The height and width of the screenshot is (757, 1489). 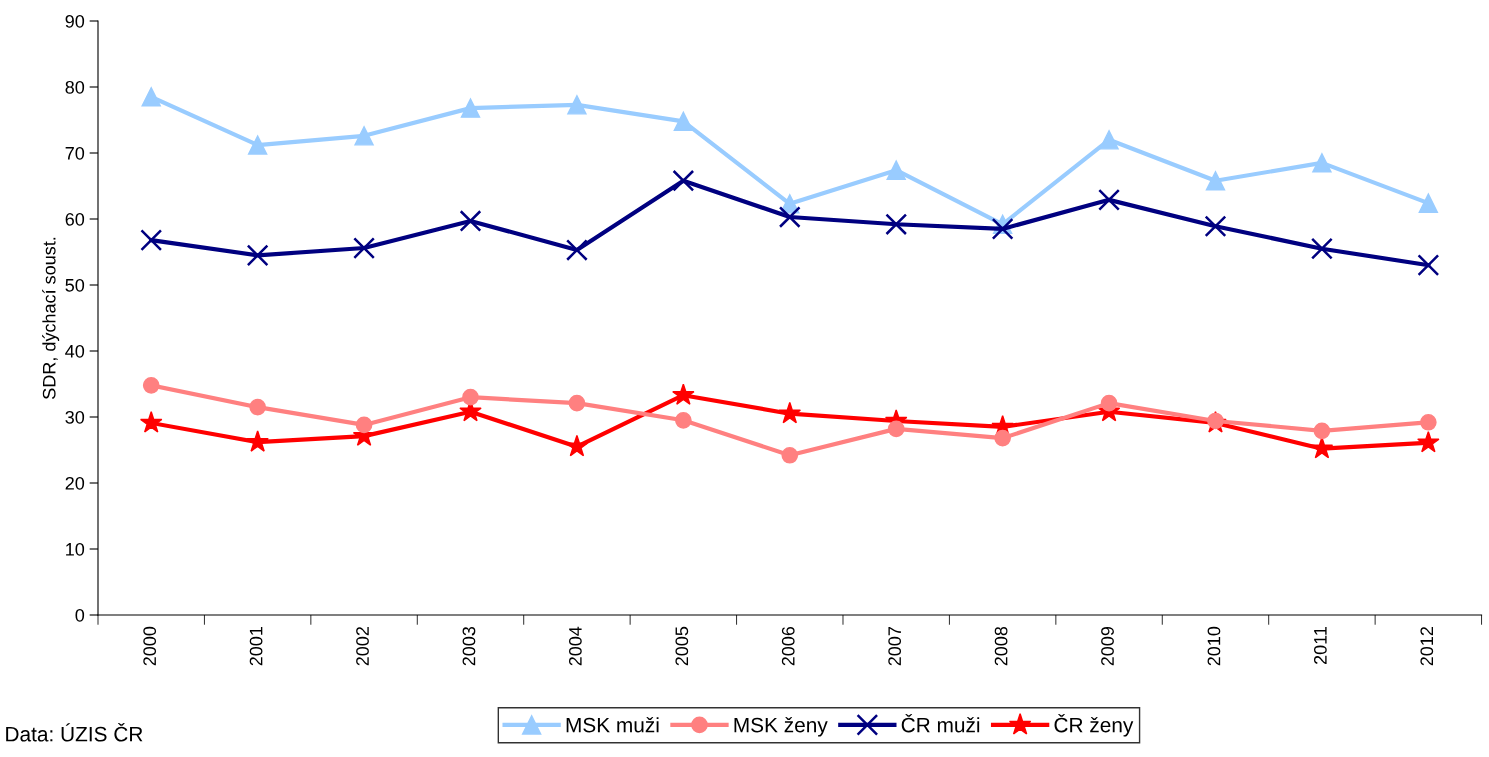 I want to click on legend-label: ČR muži, so click(x=940, y=723).